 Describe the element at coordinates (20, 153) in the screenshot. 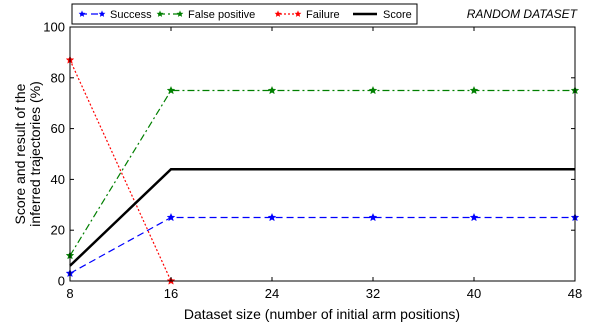

I see `y-axis-label-line: Score and result of the` at that location.